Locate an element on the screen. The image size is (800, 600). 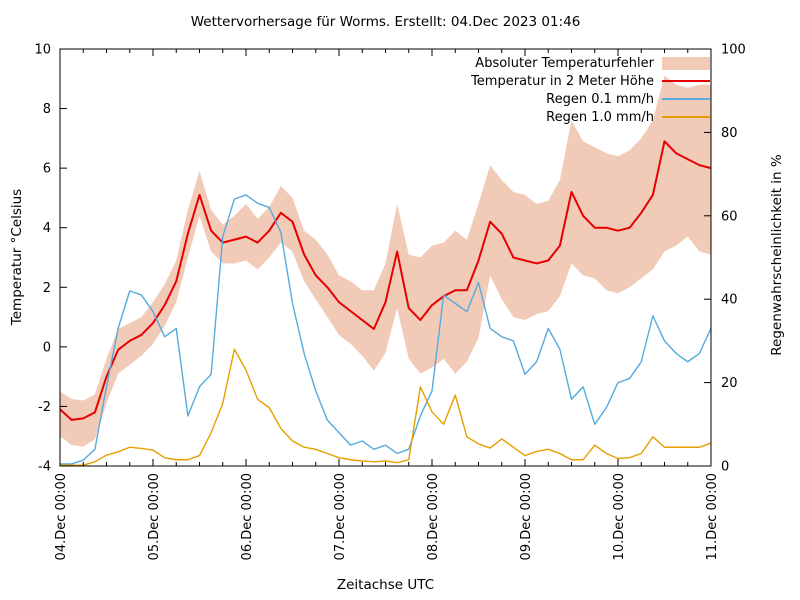
svg-text: 20 is located at coordinates (729, 383).